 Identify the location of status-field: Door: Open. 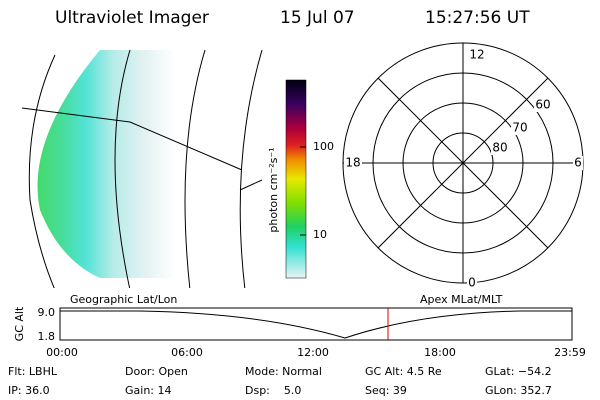
(156, 371).